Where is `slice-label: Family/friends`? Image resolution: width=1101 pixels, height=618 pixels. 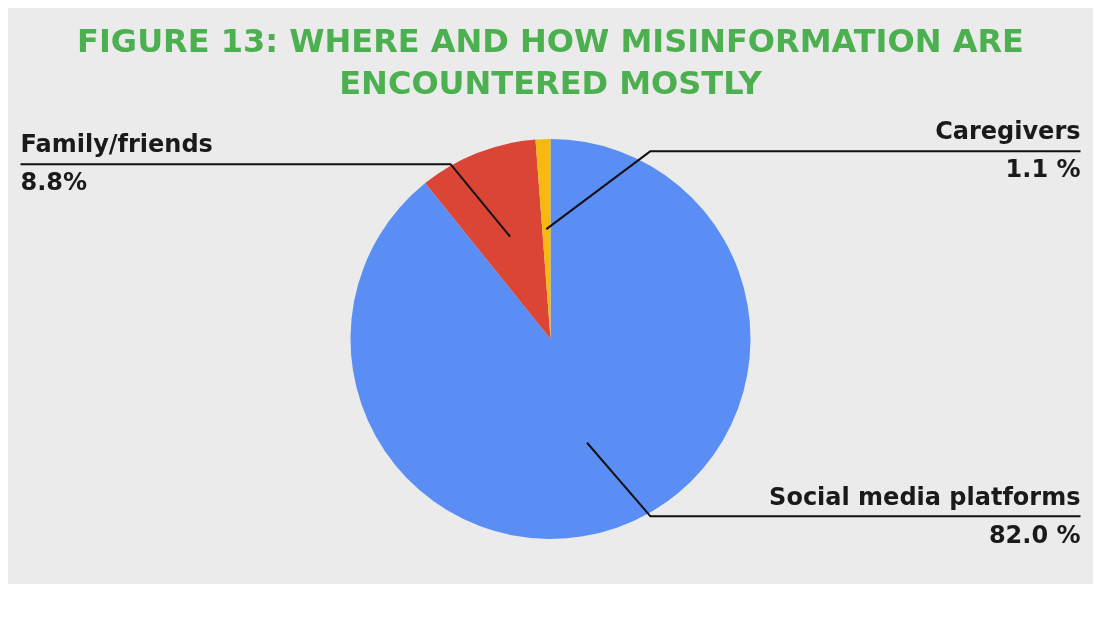
slice-label: Family/friends is located at coordinates (116, 144).